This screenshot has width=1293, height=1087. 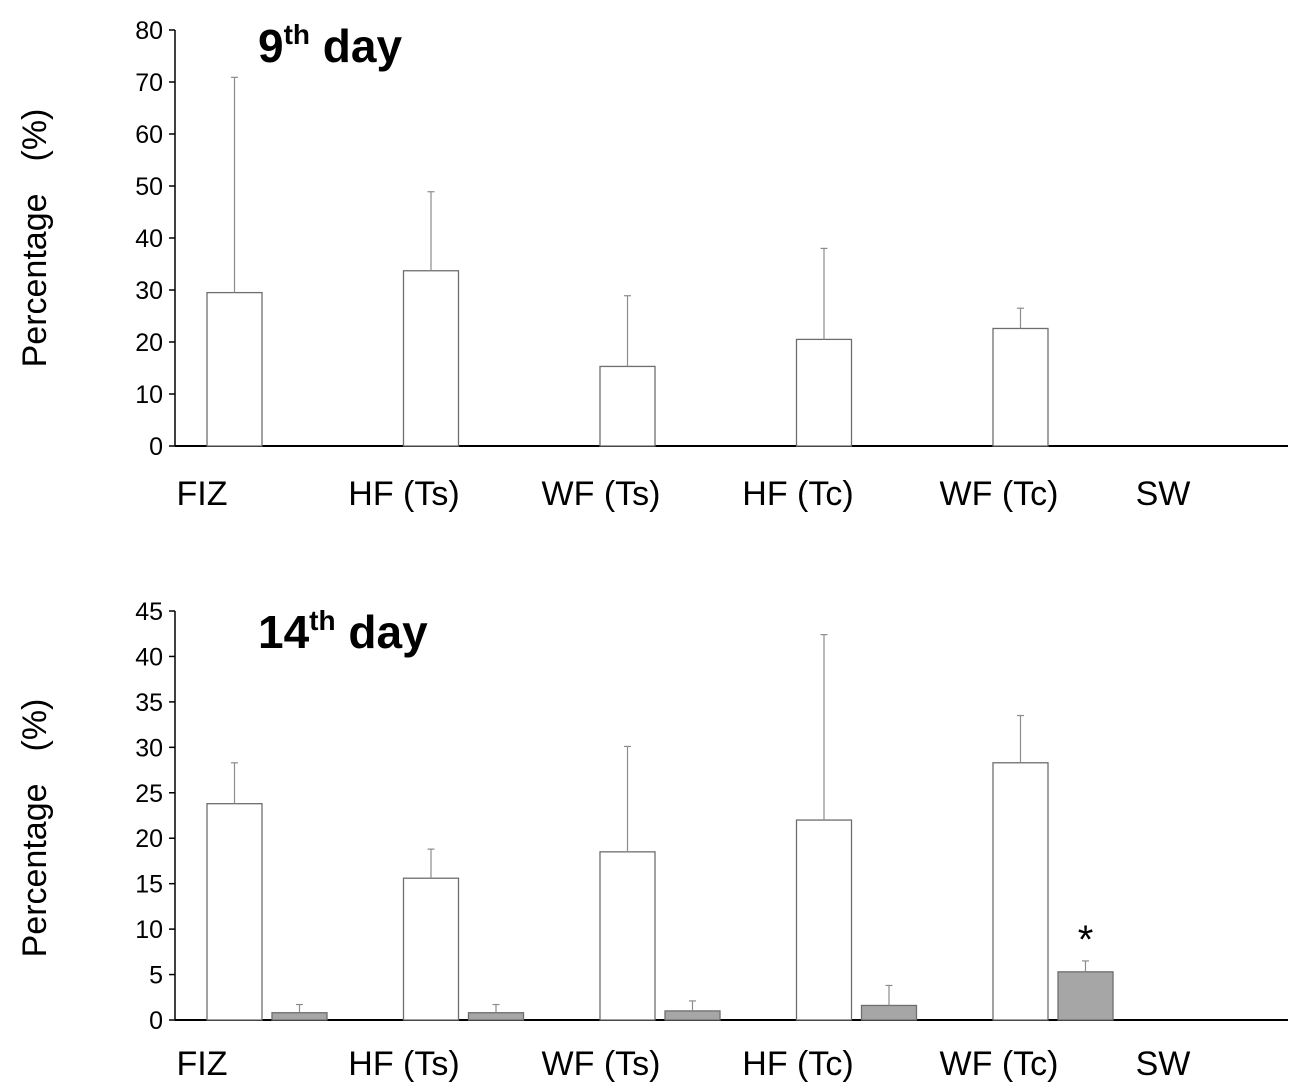 I want to click on y-tick-label: 5, so click(x=156, y=976).